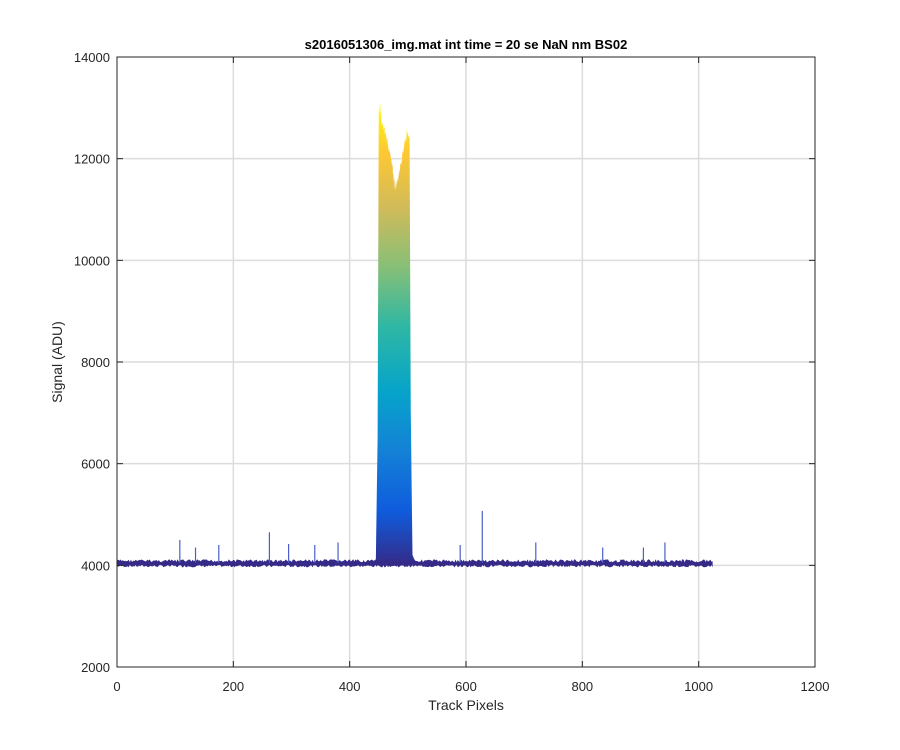 Image resolution: width=900 pixels, height=750 pixels. I want to click on y-axis-label: Signal (ADU), so click(57, 362).